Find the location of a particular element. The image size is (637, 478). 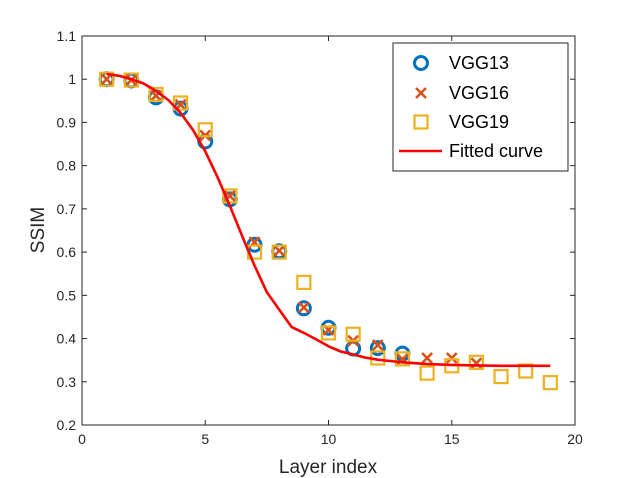

x-tick-label: 10 is located at coordinates (329, 439).